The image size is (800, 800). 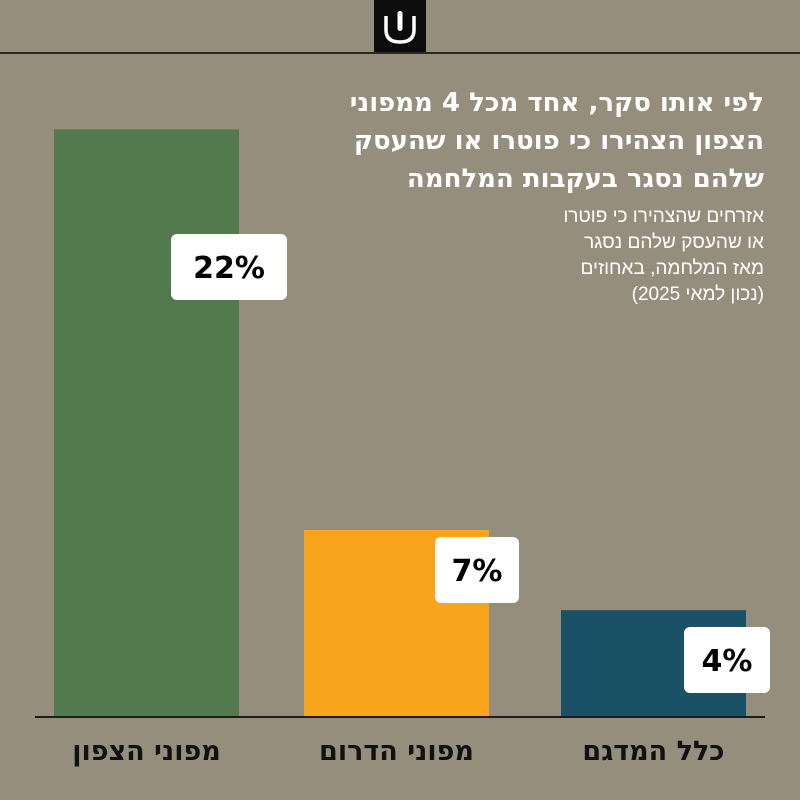 I want to click on value-label-box-sample, so click(x=727, y=660).